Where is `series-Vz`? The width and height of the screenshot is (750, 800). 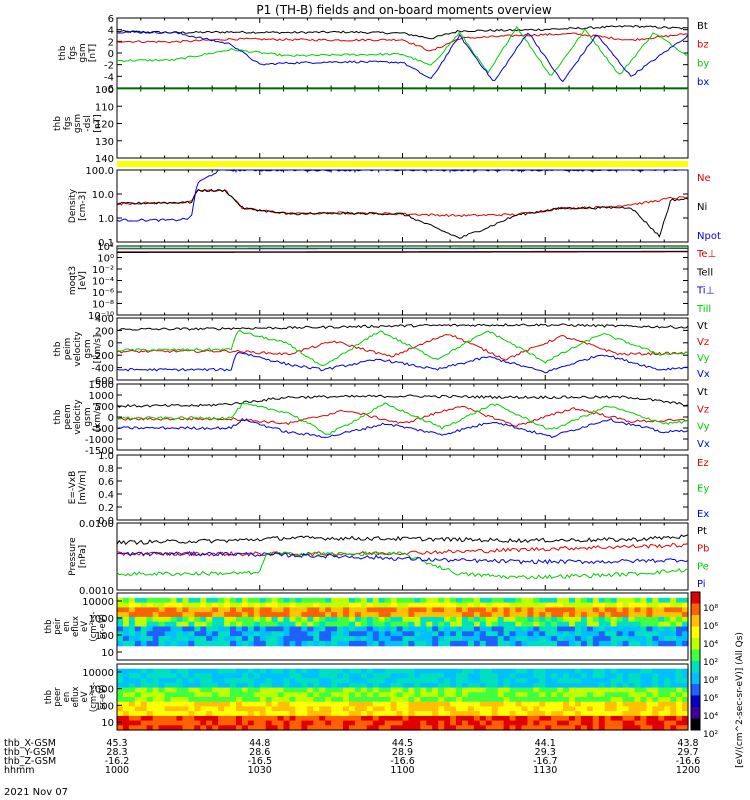
series-Vz is located at coordinates (402, 347).